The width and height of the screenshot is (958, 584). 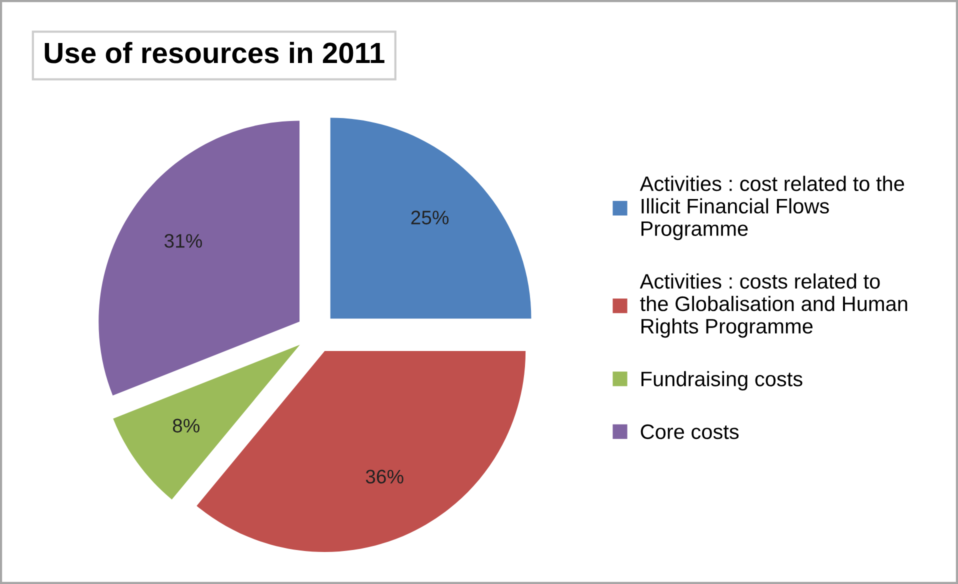 What do you see at coordinates (385, 477) in the screenshot?
I see `data-label: 36%` at bounding box center [385, 477].